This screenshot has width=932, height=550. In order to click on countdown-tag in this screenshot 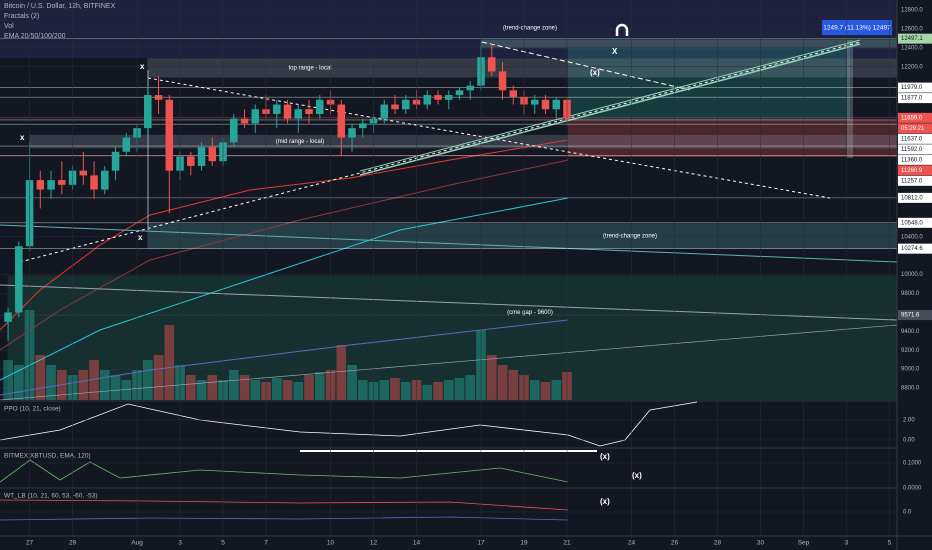, I will do `click(915, 128)`.